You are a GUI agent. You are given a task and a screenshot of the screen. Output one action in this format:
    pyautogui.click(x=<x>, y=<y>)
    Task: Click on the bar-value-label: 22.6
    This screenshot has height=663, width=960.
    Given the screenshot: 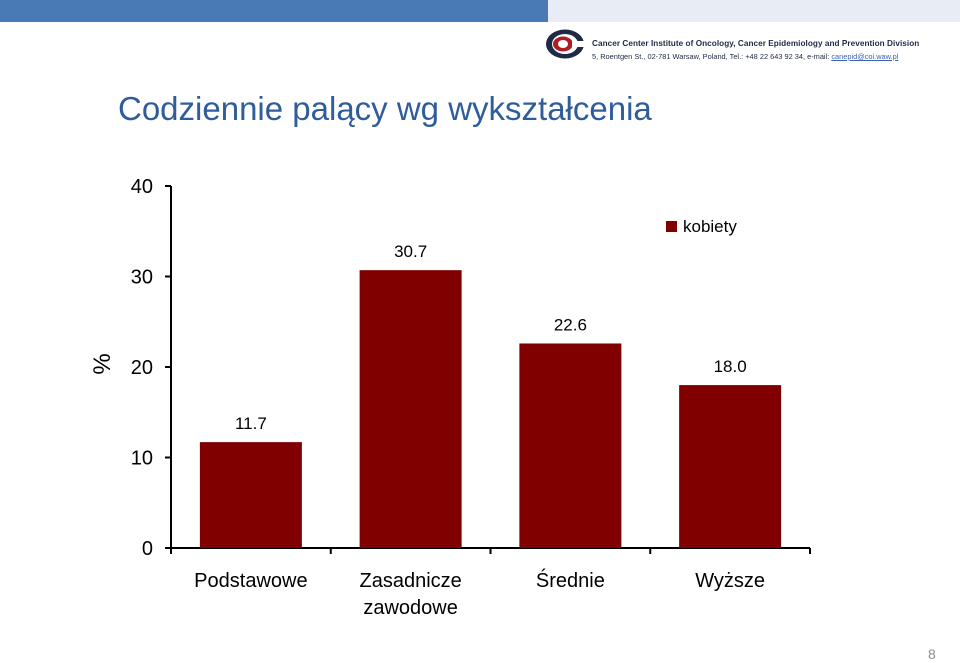 What is the action you would take?
    pyautogui.click(x=570, y=324)
    